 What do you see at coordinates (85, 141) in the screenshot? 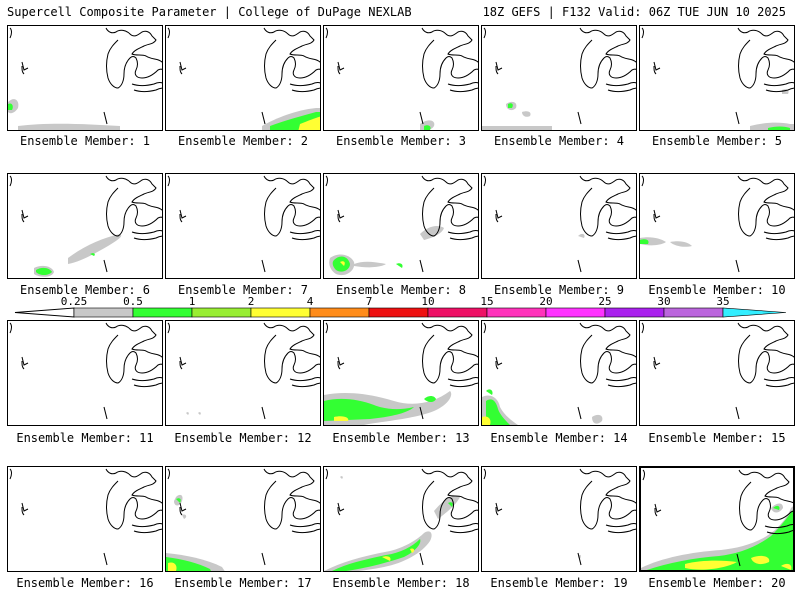
I see `member-label-1: Ensemble Member: 1` at bounding box center [85, 141].